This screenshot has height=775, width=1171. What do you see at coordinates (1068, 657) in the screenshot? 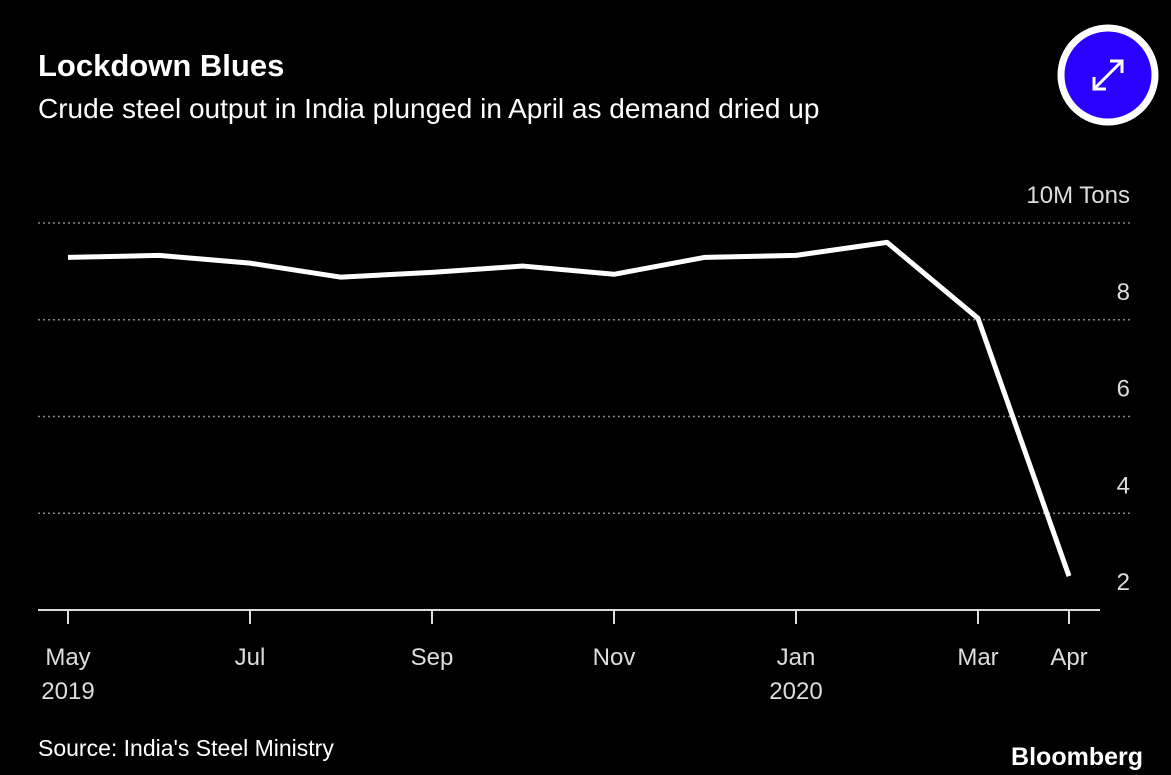
I see `x-tick-label: Apr` at bounding box center [1068, 657].